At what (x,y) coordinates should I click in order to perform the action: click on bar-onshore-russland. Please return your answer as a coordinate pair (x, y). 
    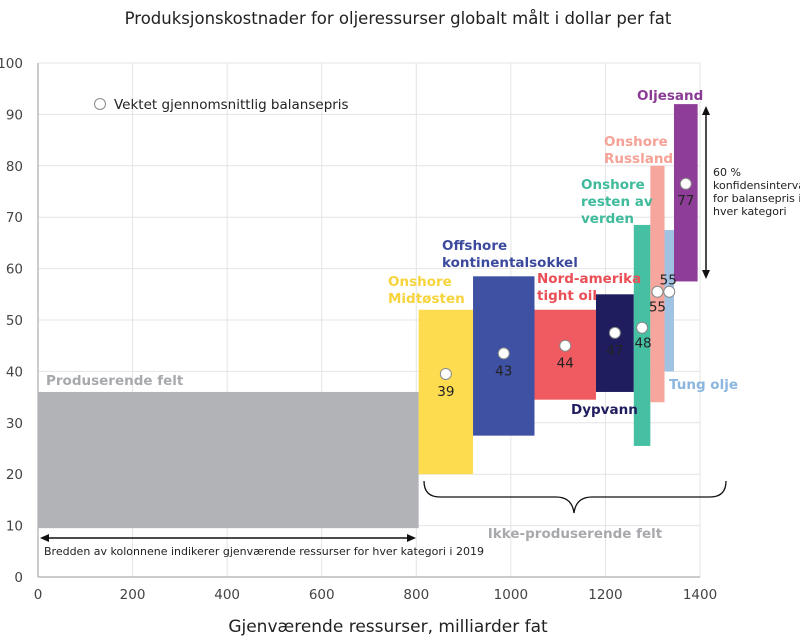
    Looking at the image, I should click on (657, 284).